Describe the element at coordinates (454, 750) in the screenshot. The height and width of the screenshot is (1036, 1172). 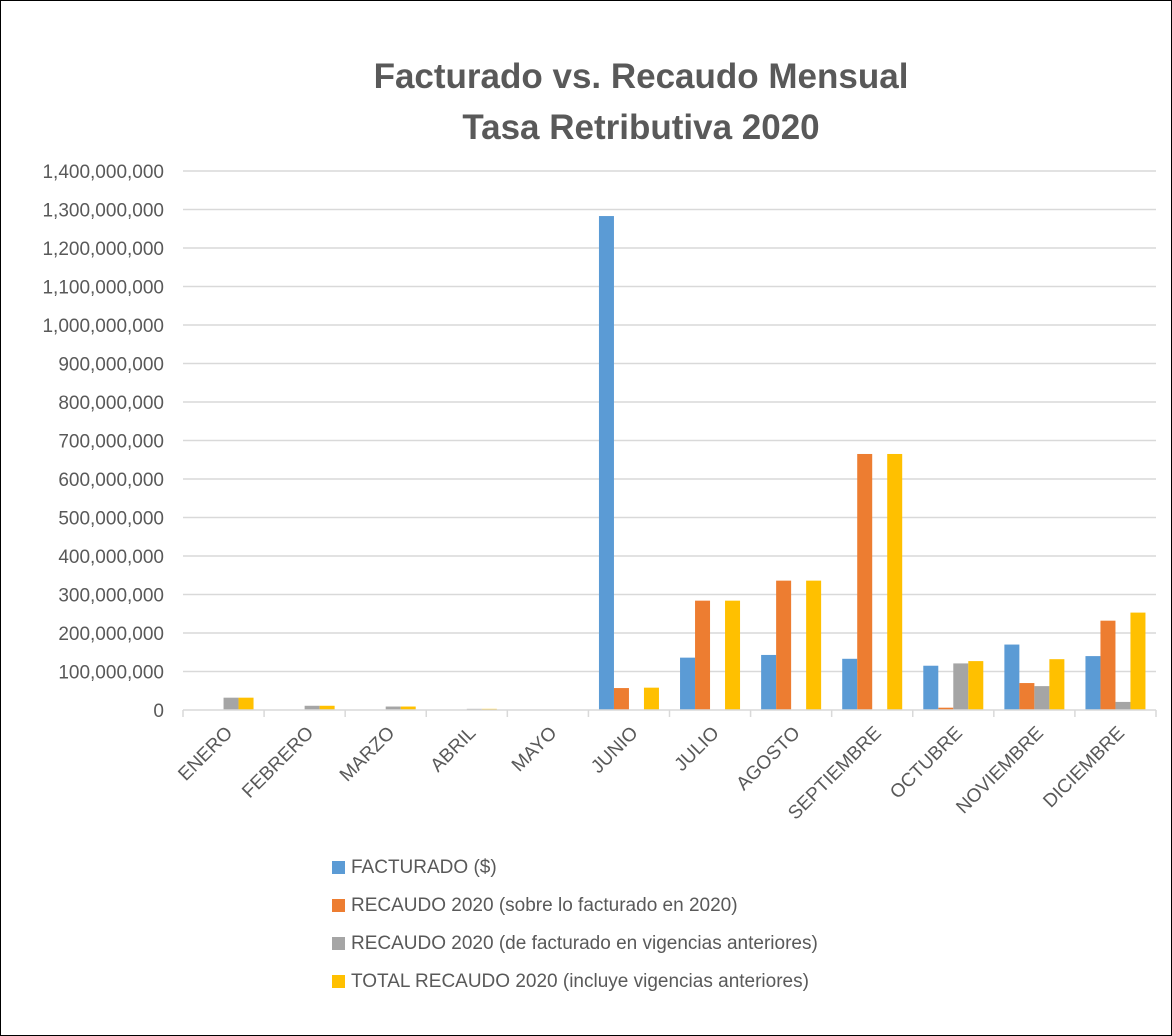
I see `x-tick-label: ABRIL` at that location.